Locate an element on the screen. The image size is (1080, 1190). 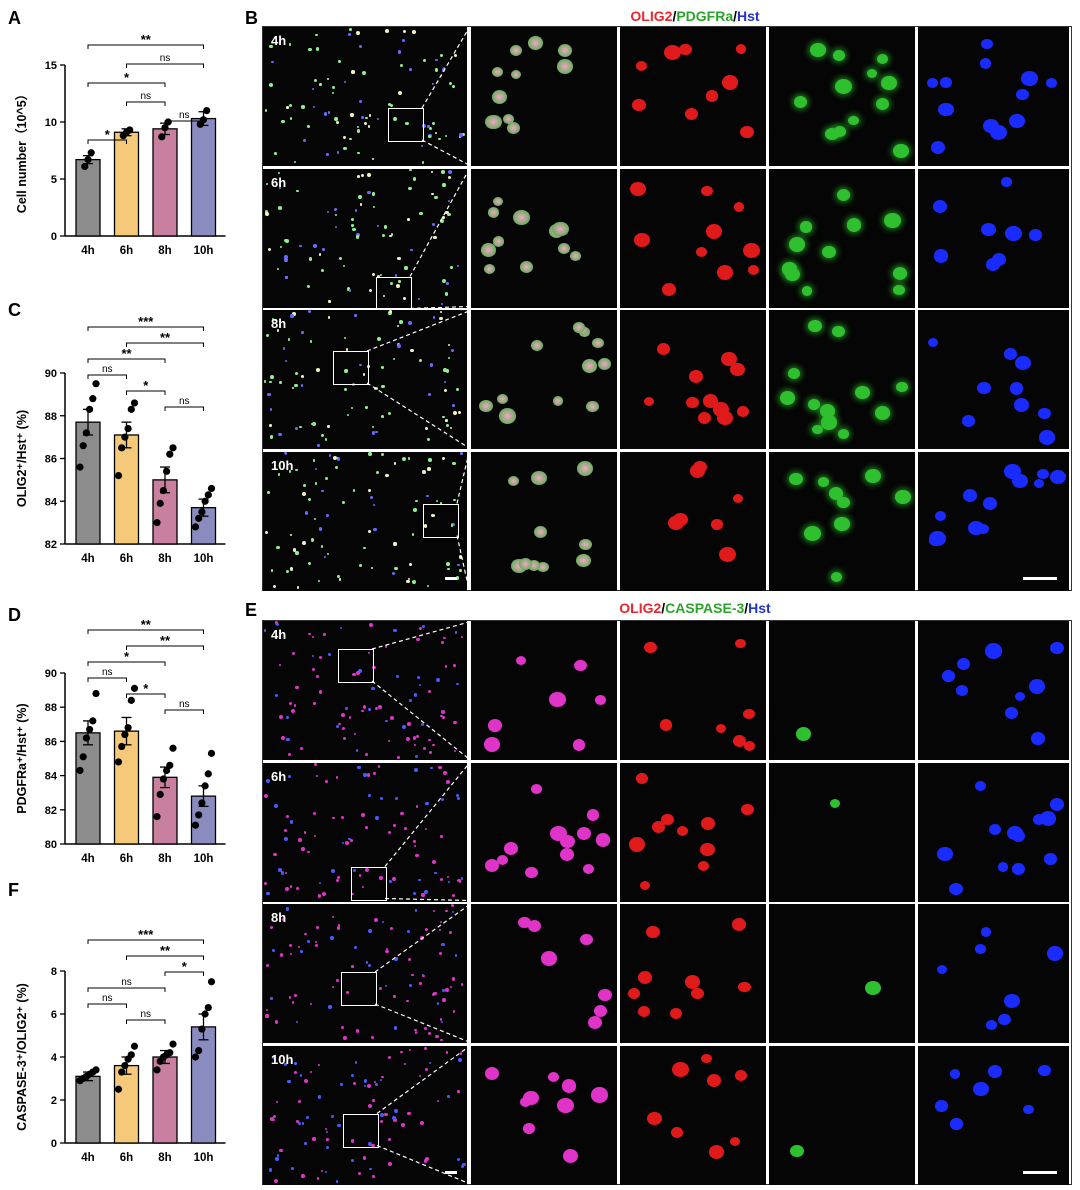
y-tick-label: 84 is located at coordinates (51, 777).